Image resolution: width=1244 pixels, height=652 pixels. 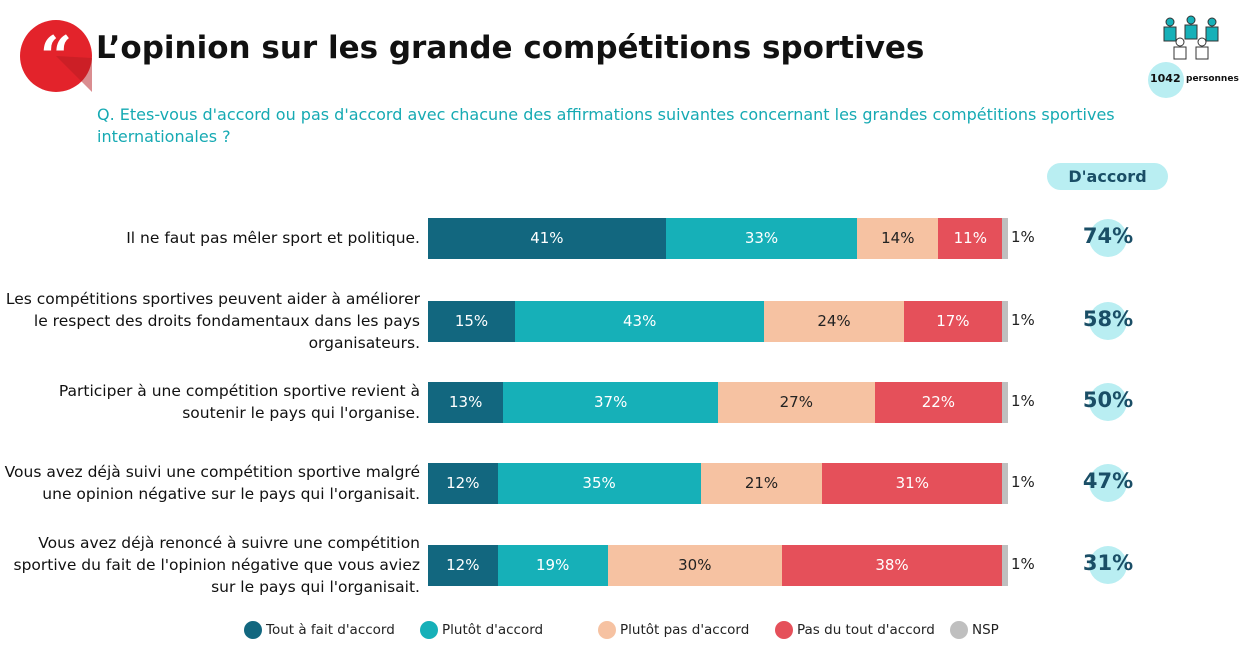 I want to click on agree-value: 58%, so click(x=1108, y=319).